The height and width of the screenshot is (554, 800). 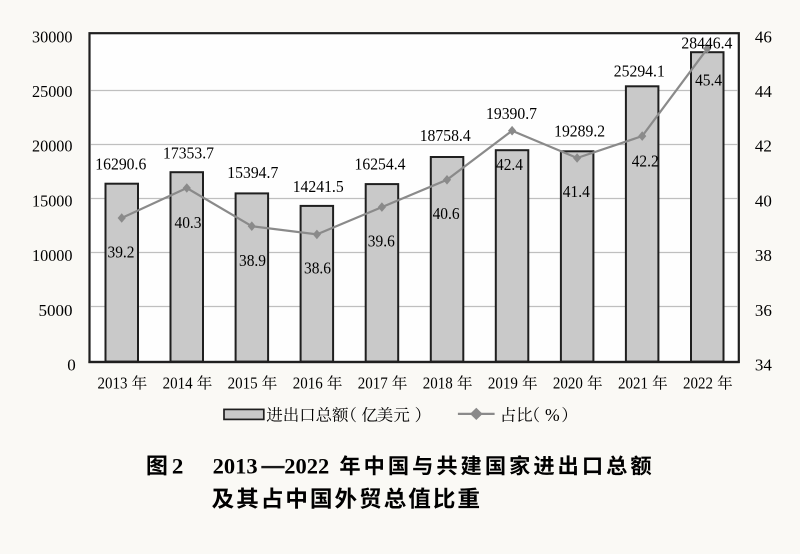 I want to click on svg-text: 17353.7, so click(x=188, y=153).